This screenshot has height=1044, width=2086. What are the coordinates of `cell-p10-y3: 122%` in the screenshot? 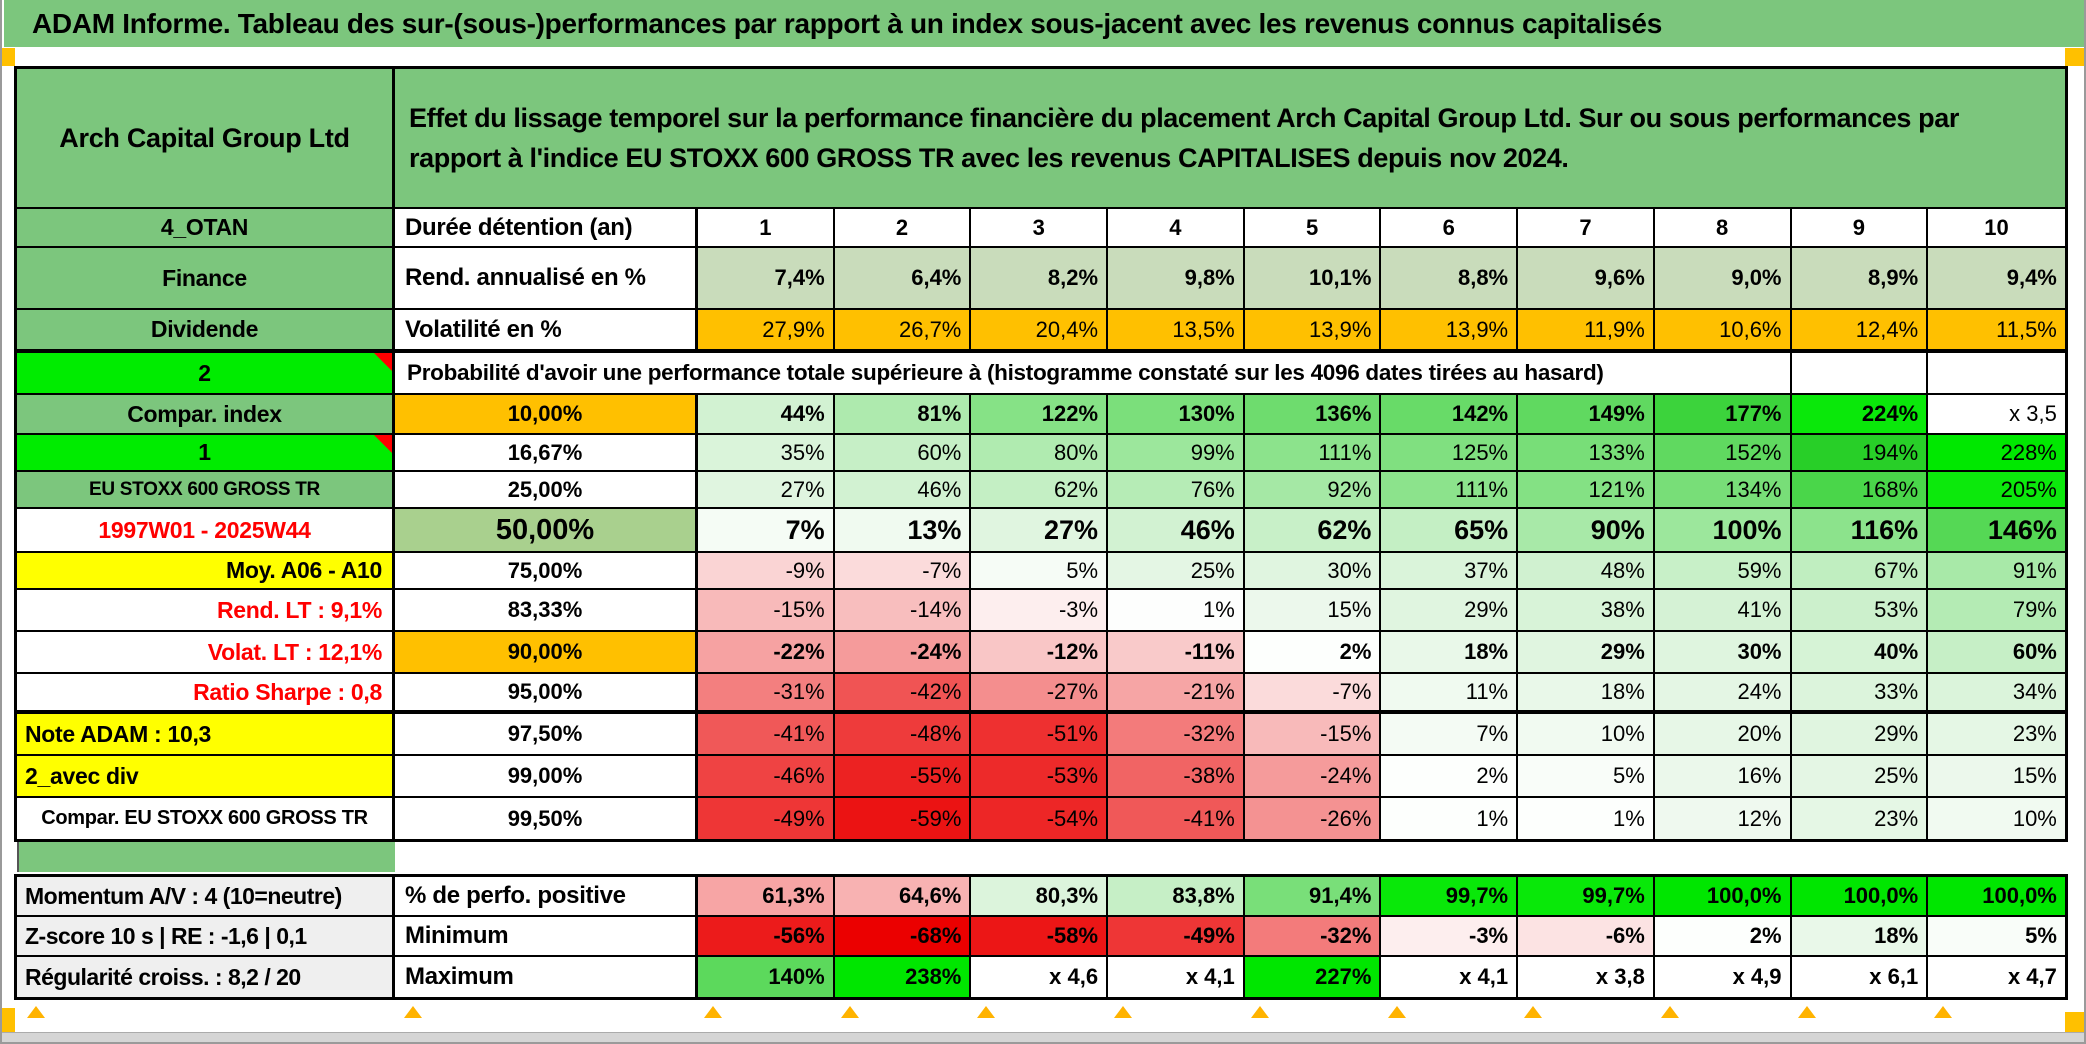 It's located at (1040, 415).